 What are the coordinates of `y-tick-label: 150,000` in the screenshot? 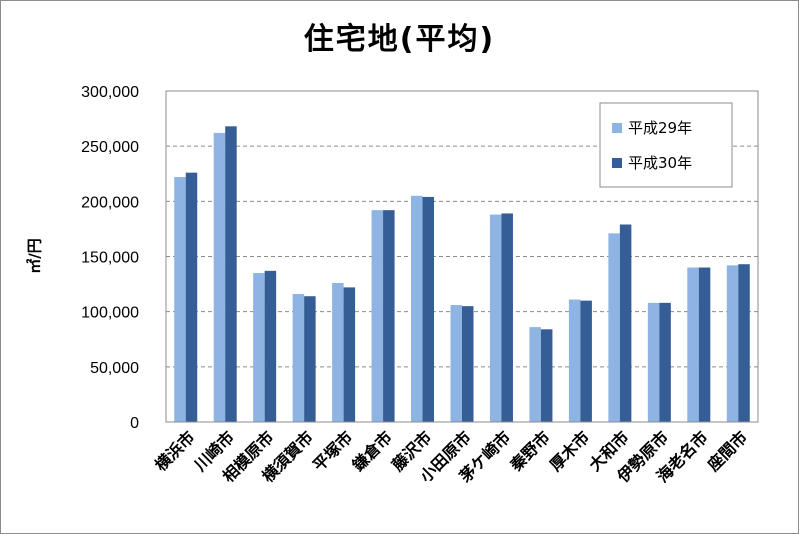 It's located at (110, 258).